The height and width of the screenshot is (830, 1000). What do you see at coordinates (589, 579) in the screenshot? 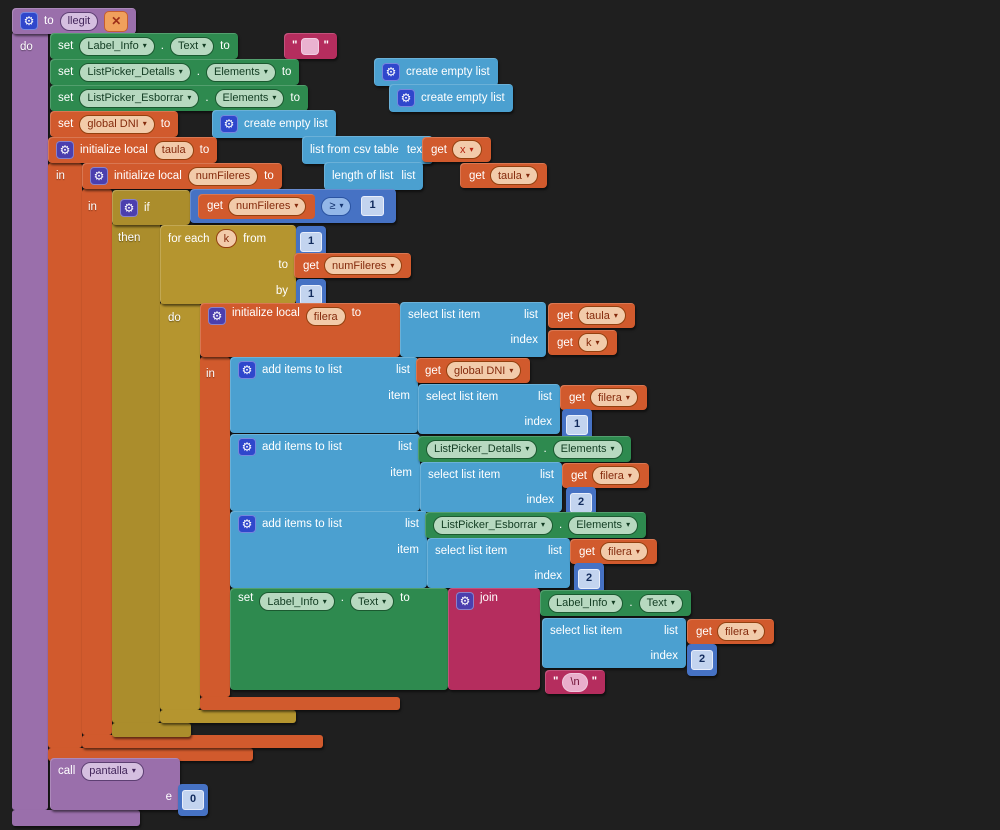
I see `number-block: 2` at bounding box center [589, 579].